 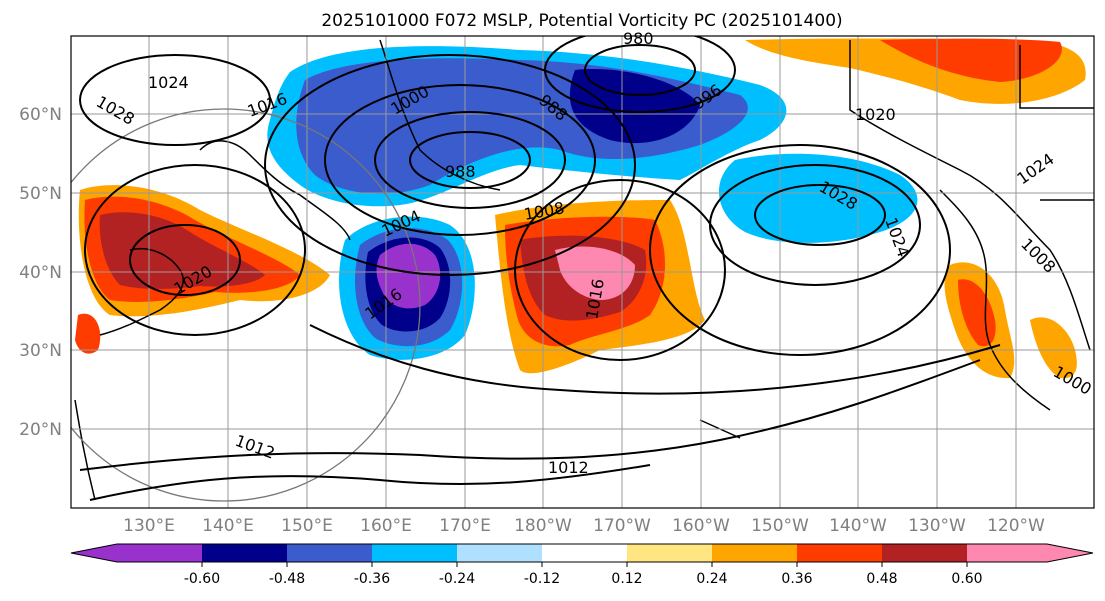 I want to click on lon-label: 170°E, so click(x=465, y=526).